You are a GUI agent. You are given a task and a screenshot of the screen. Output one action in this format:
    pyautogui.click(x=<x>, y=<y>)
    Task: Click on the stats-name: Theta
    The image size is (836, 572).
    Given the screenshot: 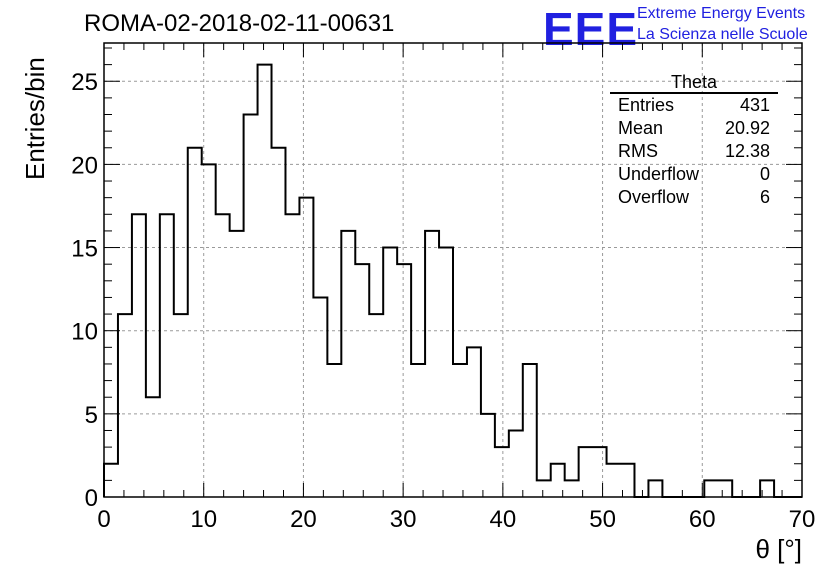 What is the action you would take?
    pyautogui.click(x=694, y=83)
    